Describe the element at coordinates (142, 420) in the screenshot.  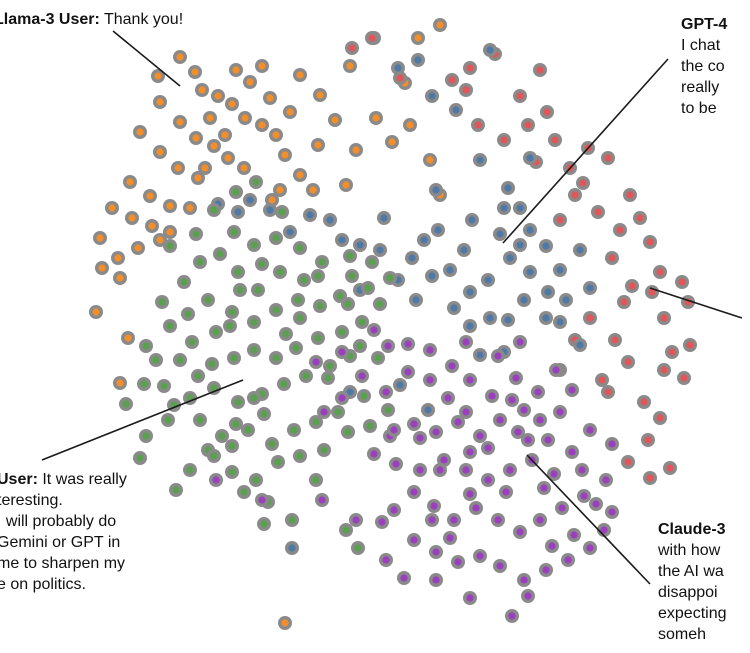
I see `leader-line-gemini` at that location.